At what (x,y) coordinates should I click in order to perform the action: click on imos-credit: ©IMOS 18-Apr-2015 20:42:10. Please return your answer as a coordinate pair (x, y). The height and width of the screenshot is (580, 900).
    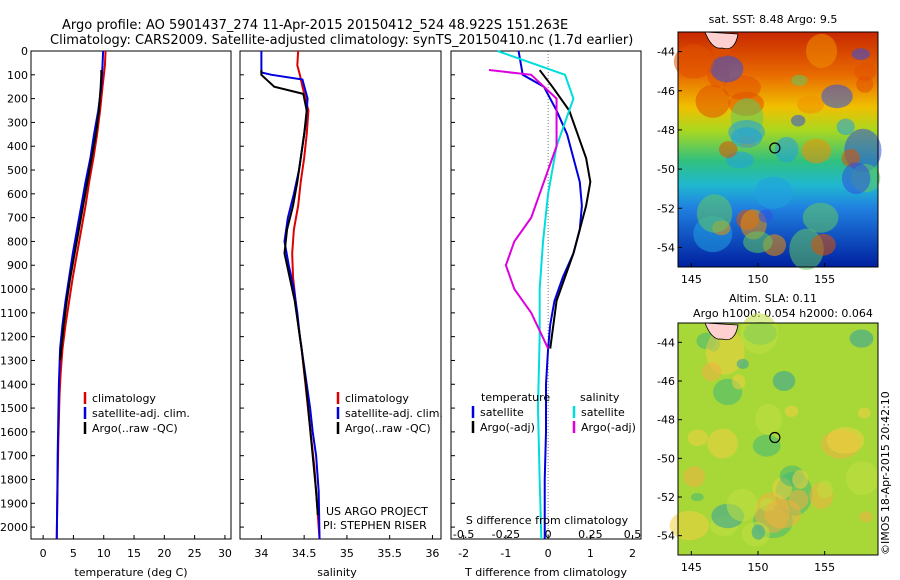
    Looking at the image, I should click on (885, 473).